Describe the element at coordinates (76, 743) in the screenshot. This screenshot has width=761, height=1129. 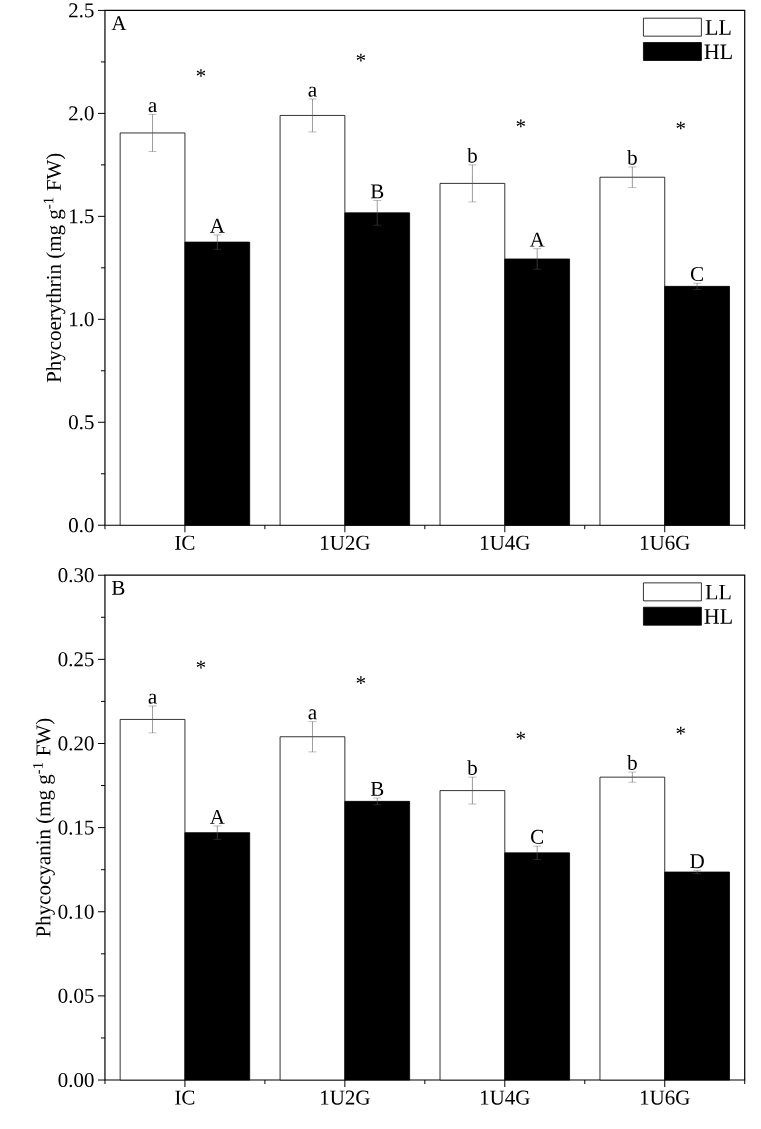
I see `y-tick-label: 0.20` at that location.